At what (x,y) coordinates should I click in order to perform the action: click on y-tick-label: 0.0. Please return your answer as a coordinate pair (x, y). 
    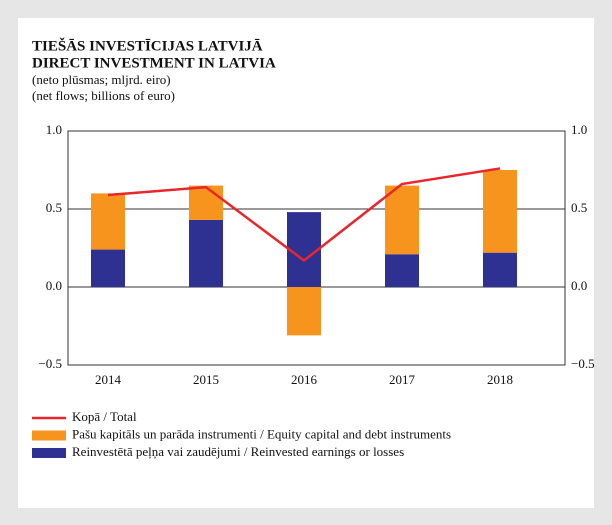
    Looking at the image, I should click on (54, 285).